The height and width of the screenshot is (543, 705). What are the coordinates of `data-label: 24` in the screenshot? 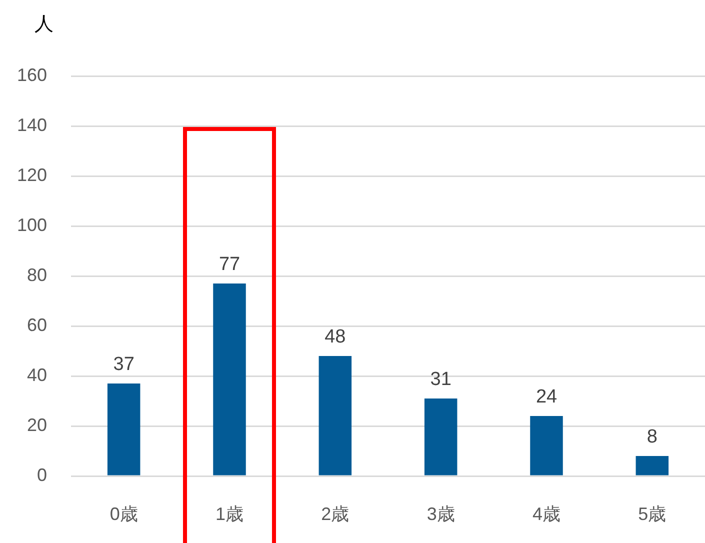 It's located at (547, 397).